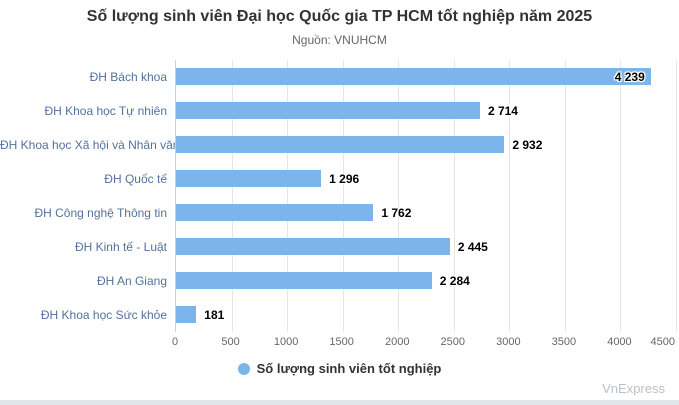  I want to click on bar-track: 2 932, so click(427, 145).